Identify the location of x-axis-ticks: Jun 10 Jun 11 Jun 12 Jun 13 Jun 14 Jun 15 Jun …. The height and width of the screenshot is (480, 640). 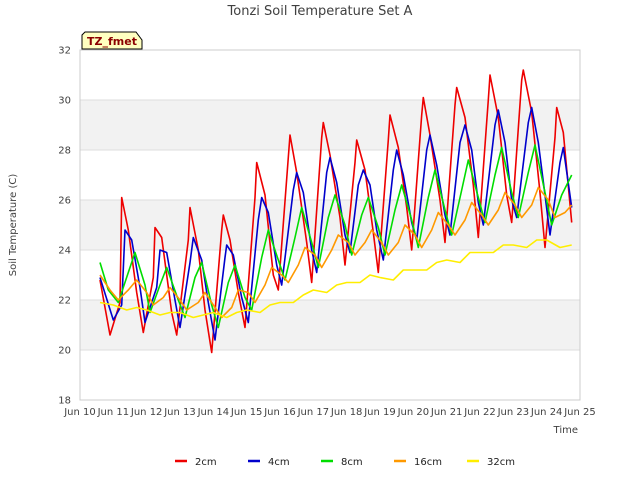
(329, 412).